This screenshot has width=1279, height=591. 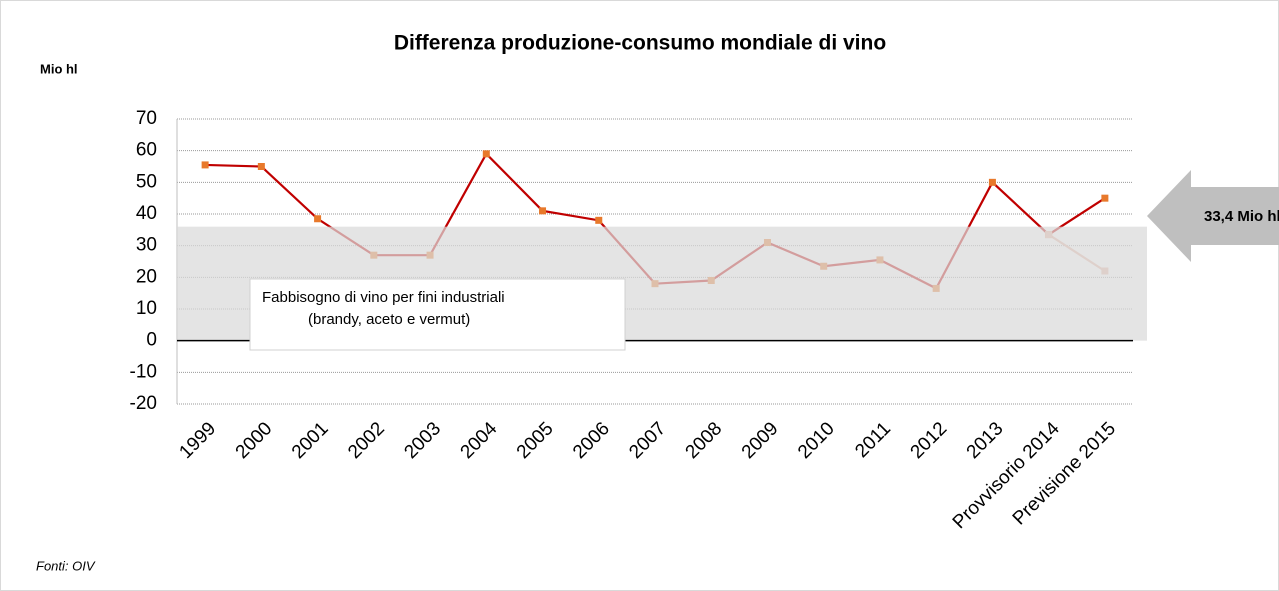 What do you see at coordinates (146, 245) in the screenshot?
I see `y-tick-label: 30` at bounding box center [146, 245].